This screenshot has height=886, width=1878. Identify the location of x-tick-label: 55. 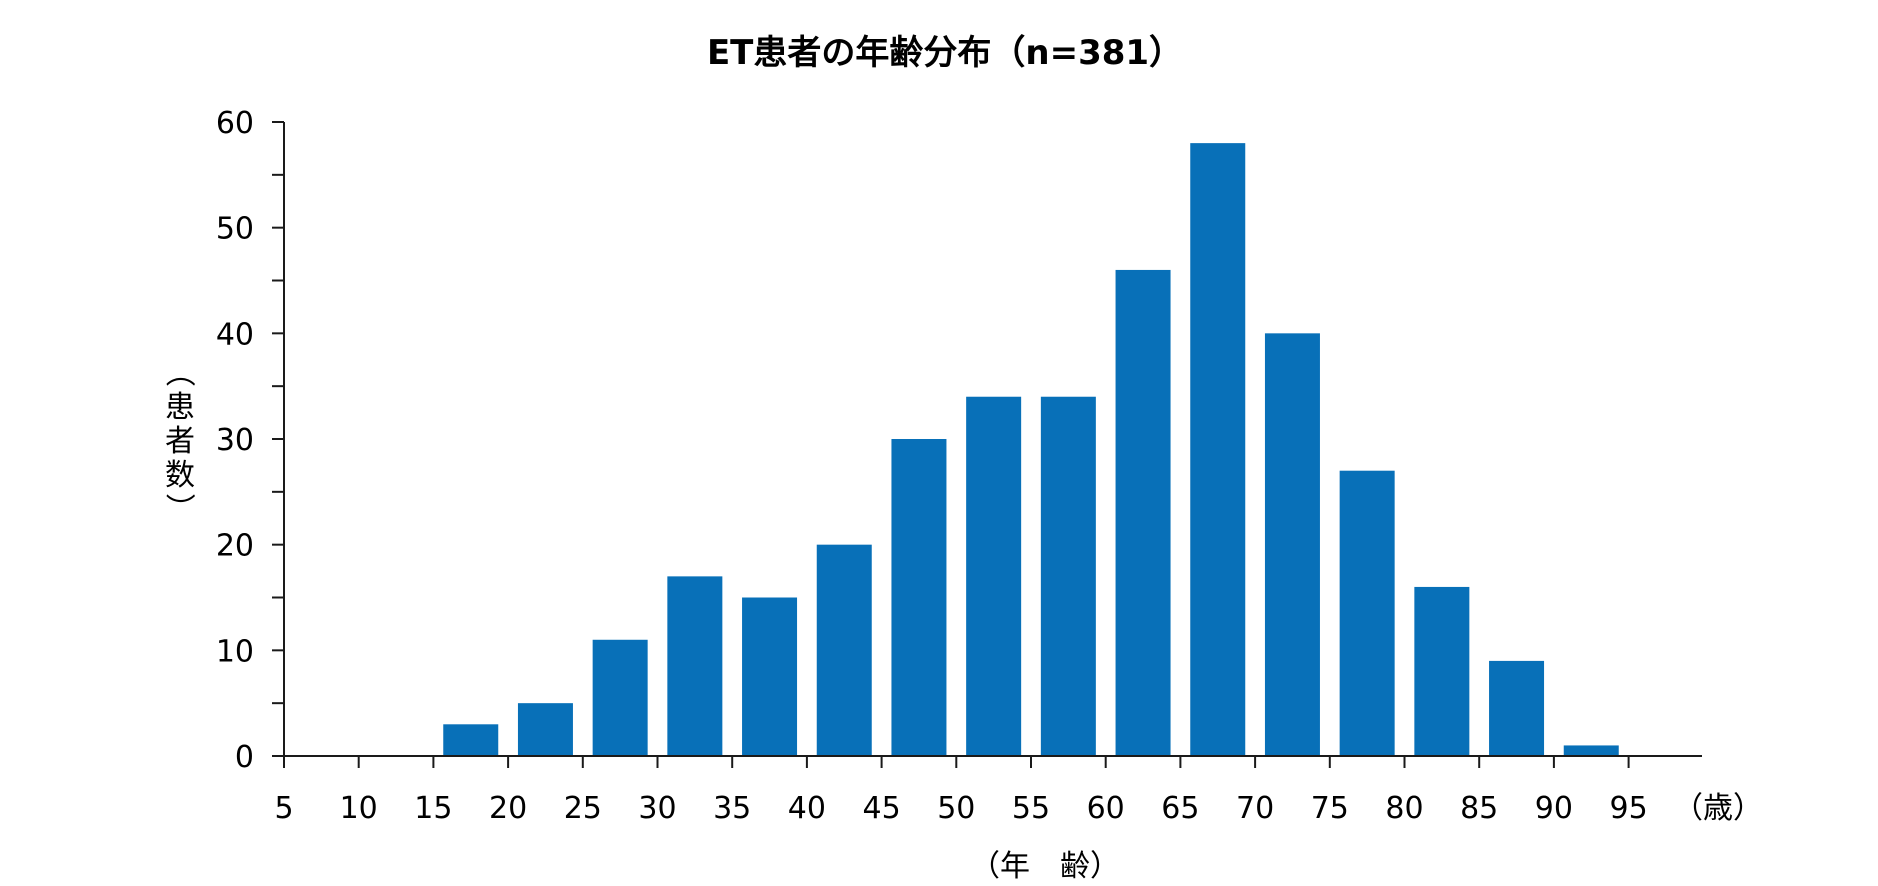
(1031, 808).